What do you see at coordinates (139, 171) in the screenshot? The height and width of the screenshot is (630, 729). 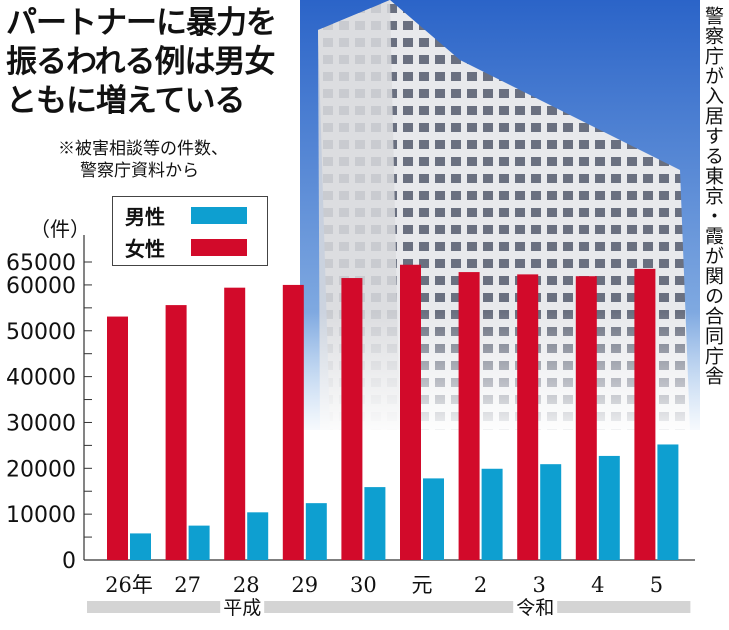 I see `note-line: 警察庁資料から` at bounding box center [139, 171].